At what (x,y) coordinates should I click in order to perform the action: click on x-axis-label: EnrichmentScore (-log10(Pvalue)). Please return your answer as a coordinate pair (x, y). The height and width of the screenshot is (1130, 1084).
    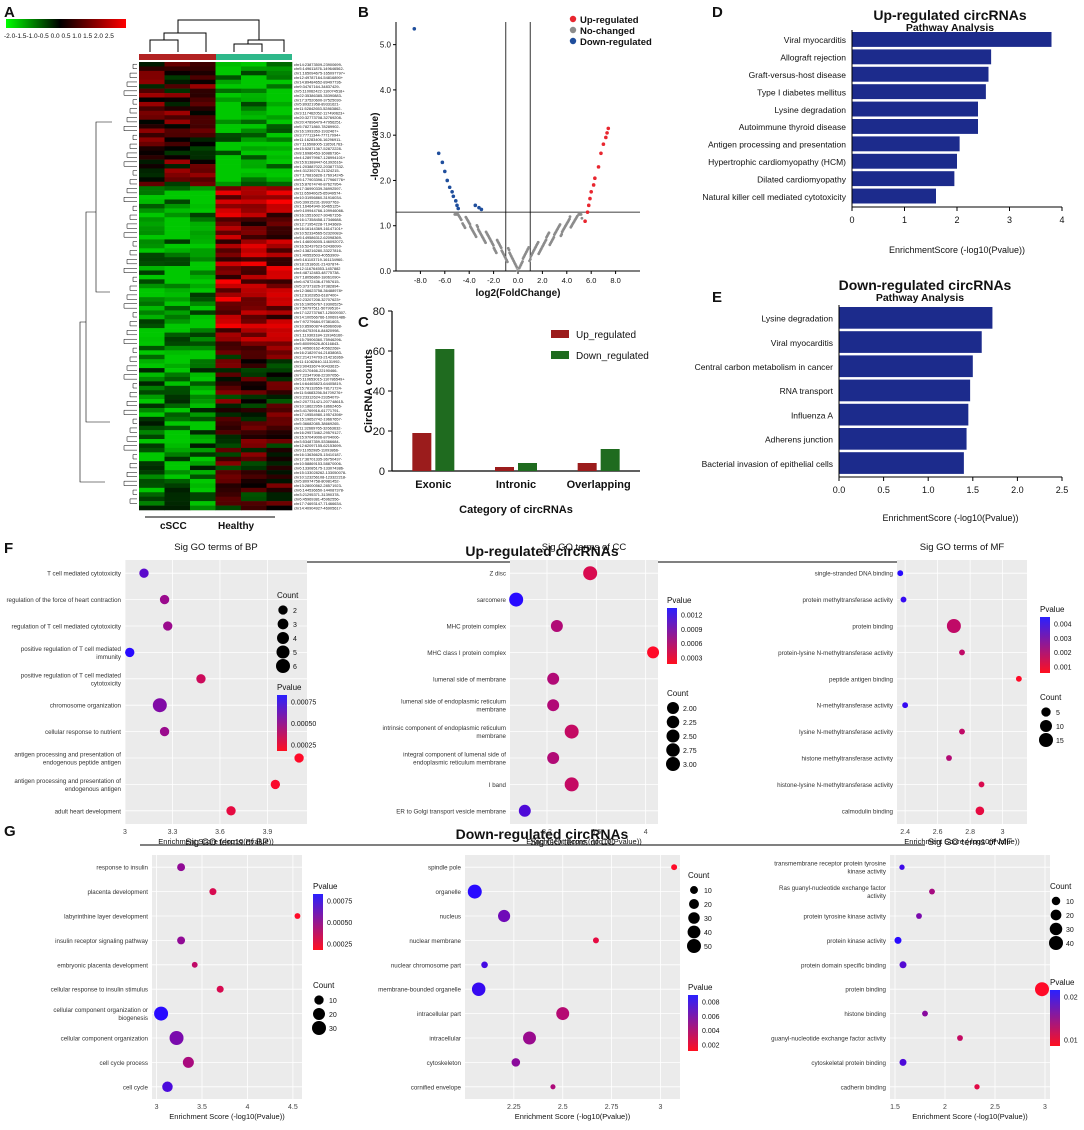
    Looking at the image, I should click on (950, 518).